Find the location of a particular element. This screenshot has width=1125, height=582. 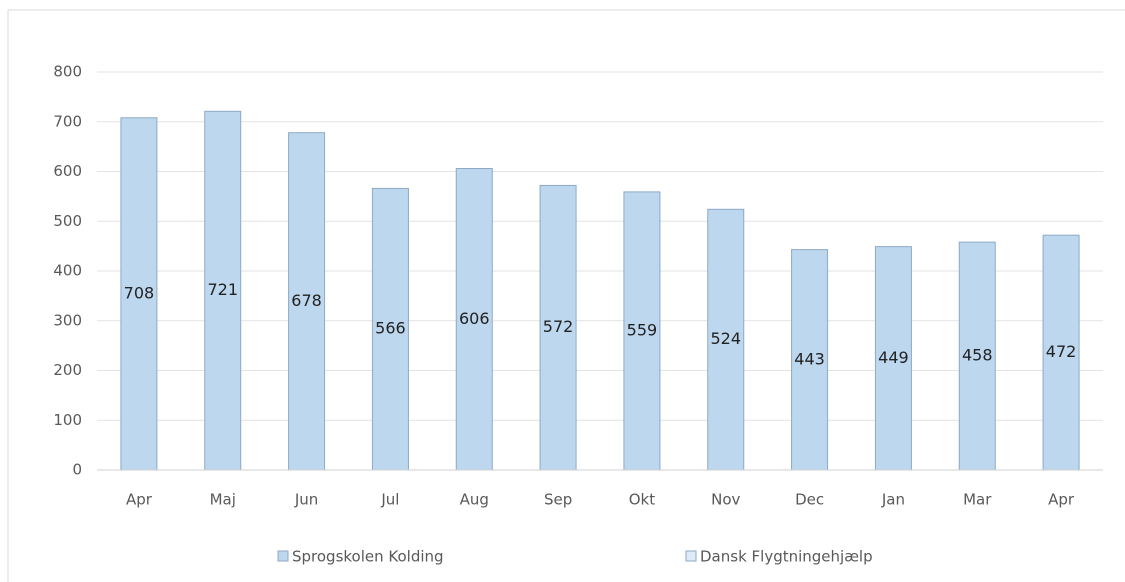

y-tick-label: 100 is located at coordinates (67, 420).